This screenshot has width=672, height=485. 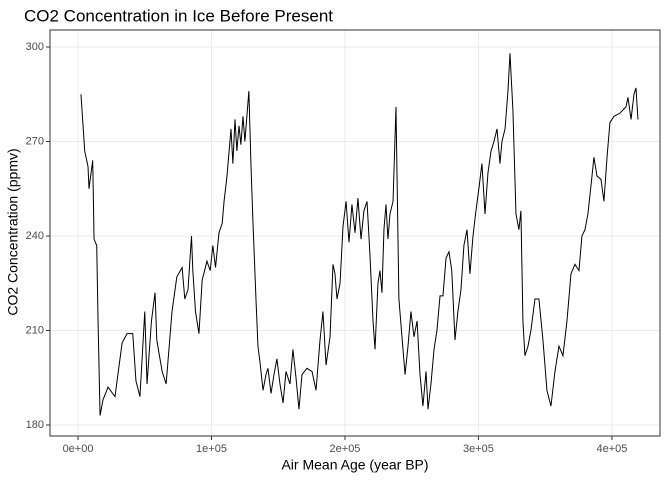 What do you see at coordinates (354, 465) in the screenshot?
I see `x-axis-label: Air Mean Age (year BP)` at bounding box center [354, 465].